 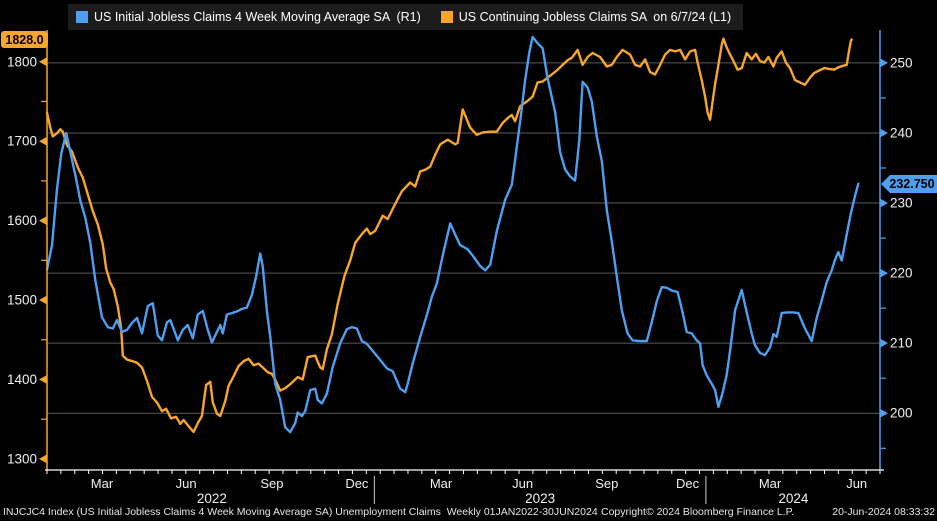 I want to click on left-axis-tick-label: 1800, so click(x=22, y=61).